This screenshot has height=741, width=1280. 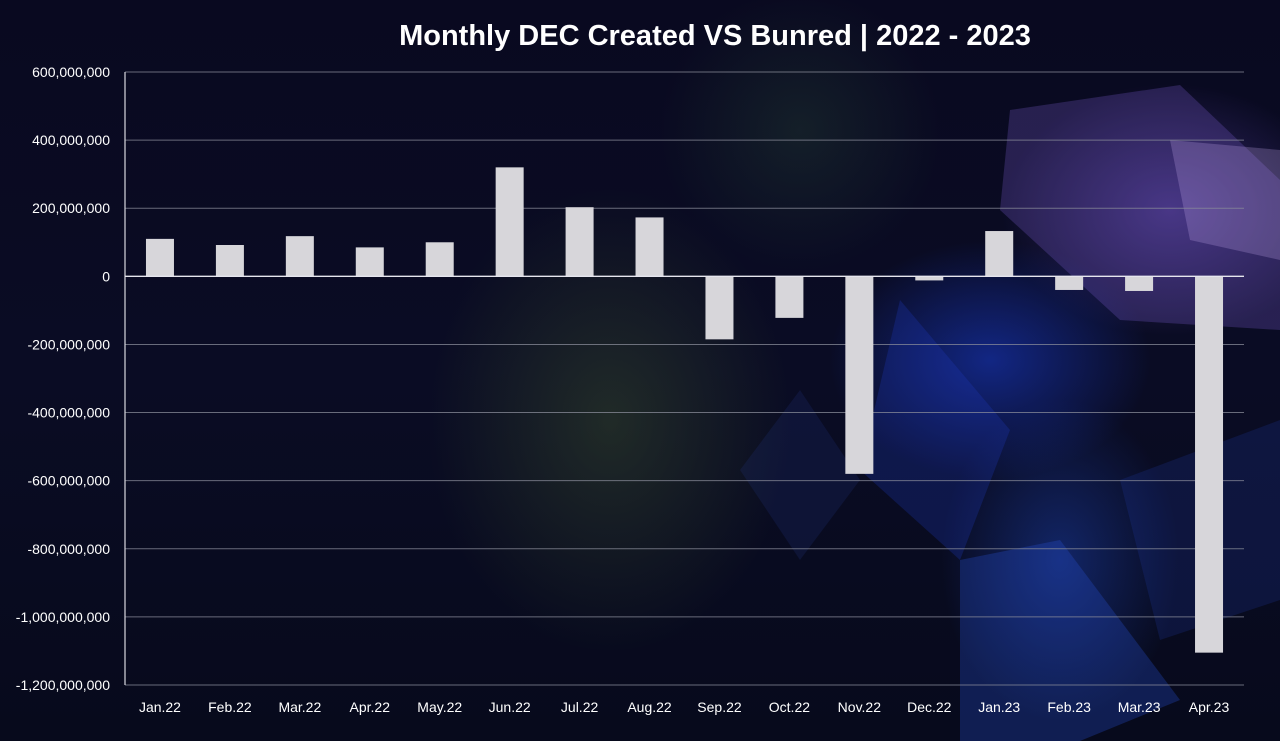 I want to click on y-tick-label: 0, so click(x=106, y=276).